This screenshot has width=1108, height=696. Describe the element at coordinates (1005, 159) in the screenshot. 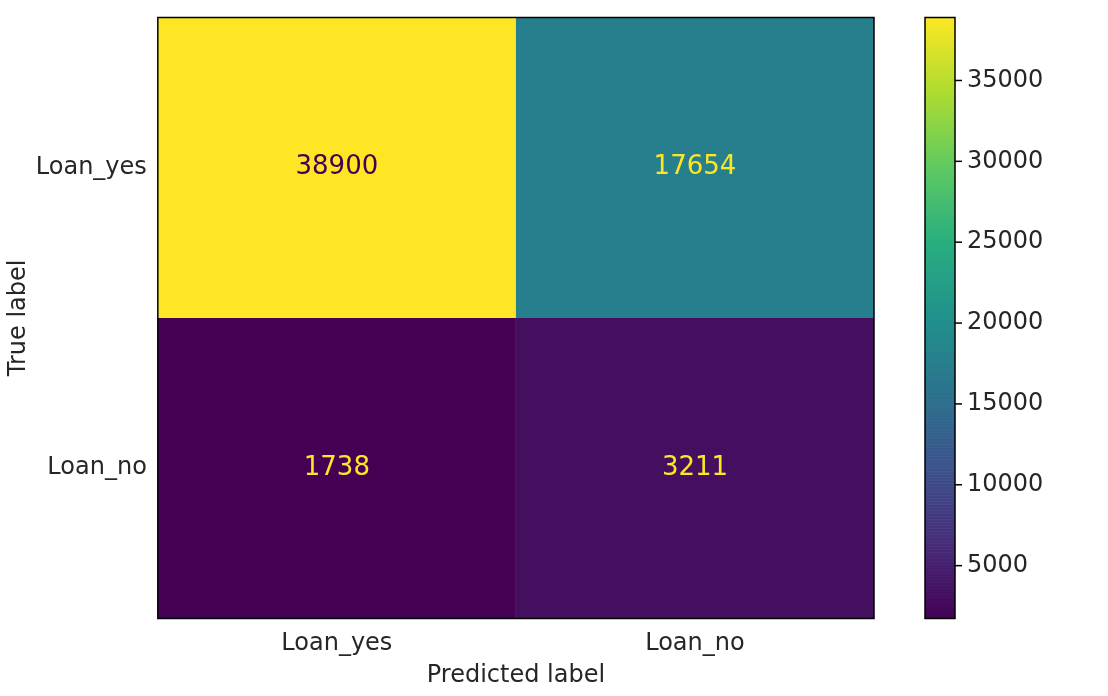

I see `color-bar-label: 30000` at that location.